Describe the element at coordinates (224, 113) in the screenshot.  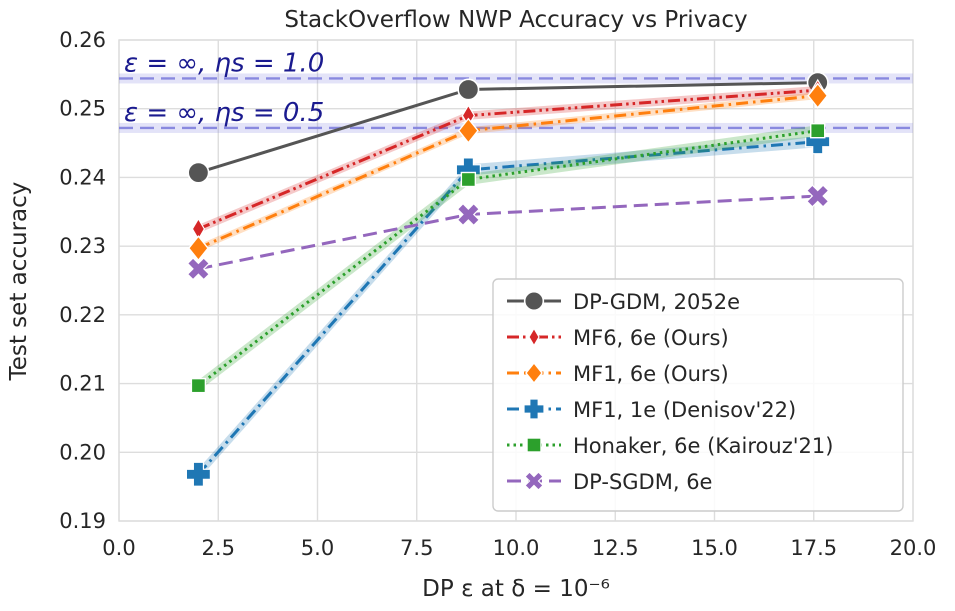
I see `reference-line-label: ε = ∞, ηs = 0.5` at that location.